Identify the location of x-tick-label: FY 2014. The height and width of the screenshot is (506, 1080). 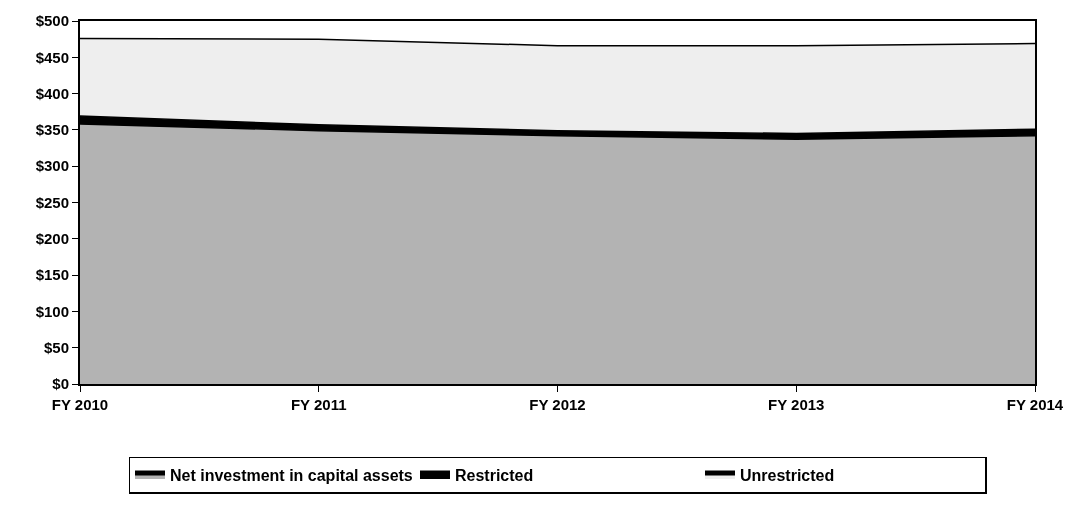
(1035, 404).